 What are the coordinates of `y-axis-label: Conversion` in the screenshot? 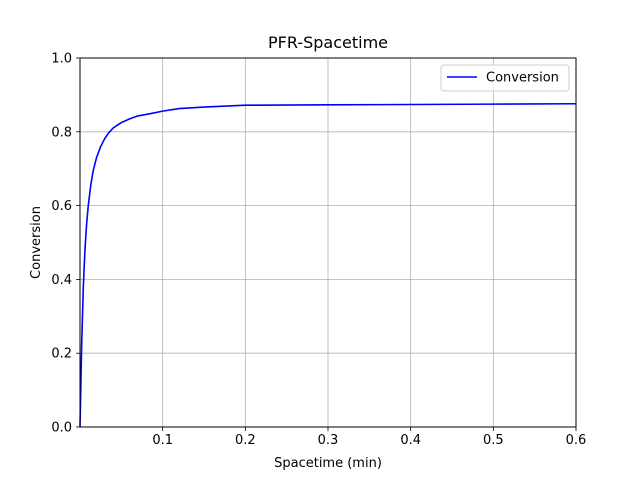 It's located at (36, 242).